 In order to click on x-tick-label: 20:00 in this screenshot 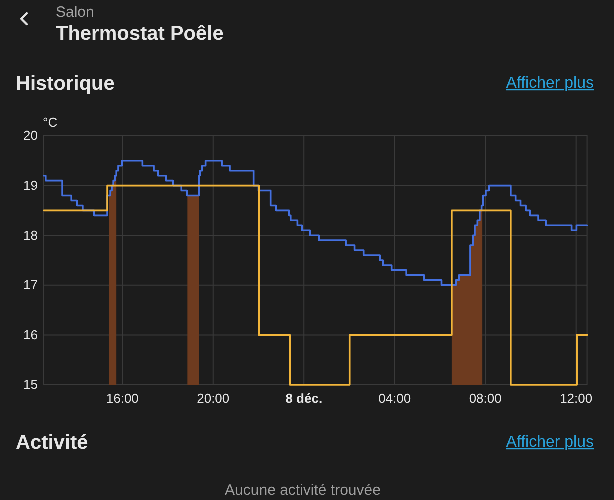, I will do `click(213, 398)`.